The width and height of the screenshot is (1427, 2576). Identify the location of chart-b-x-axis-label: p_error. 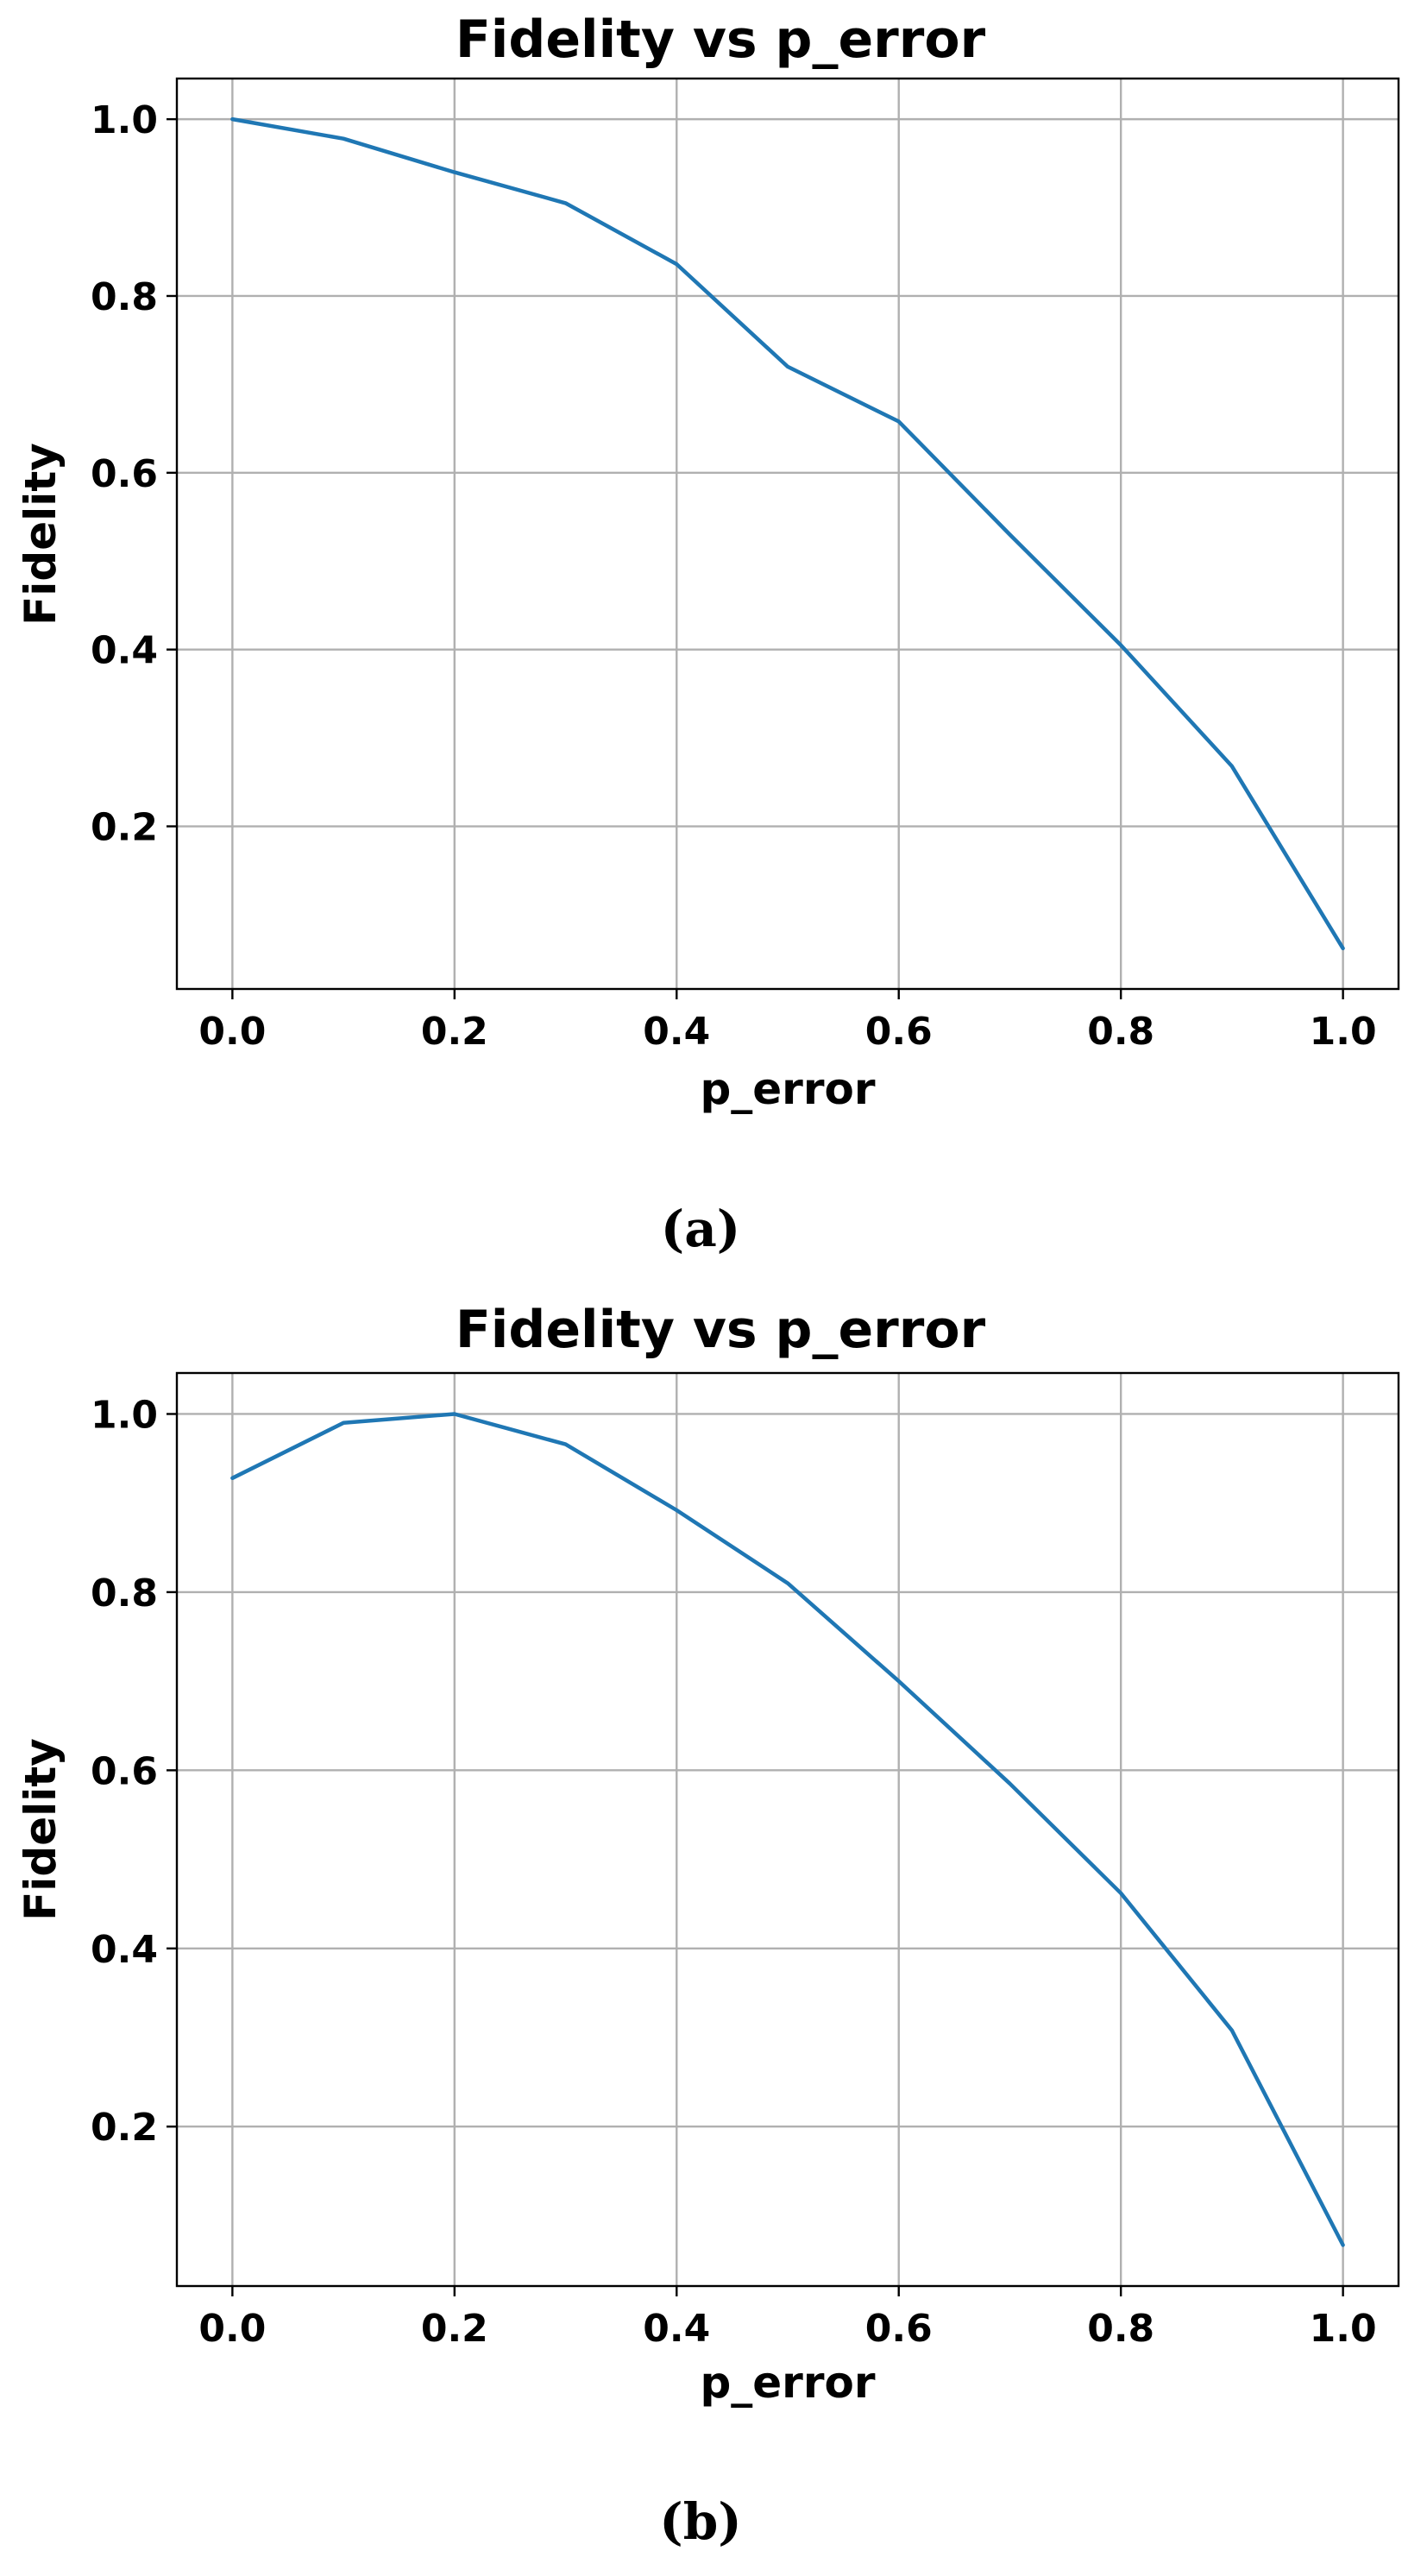
(787, 2383).